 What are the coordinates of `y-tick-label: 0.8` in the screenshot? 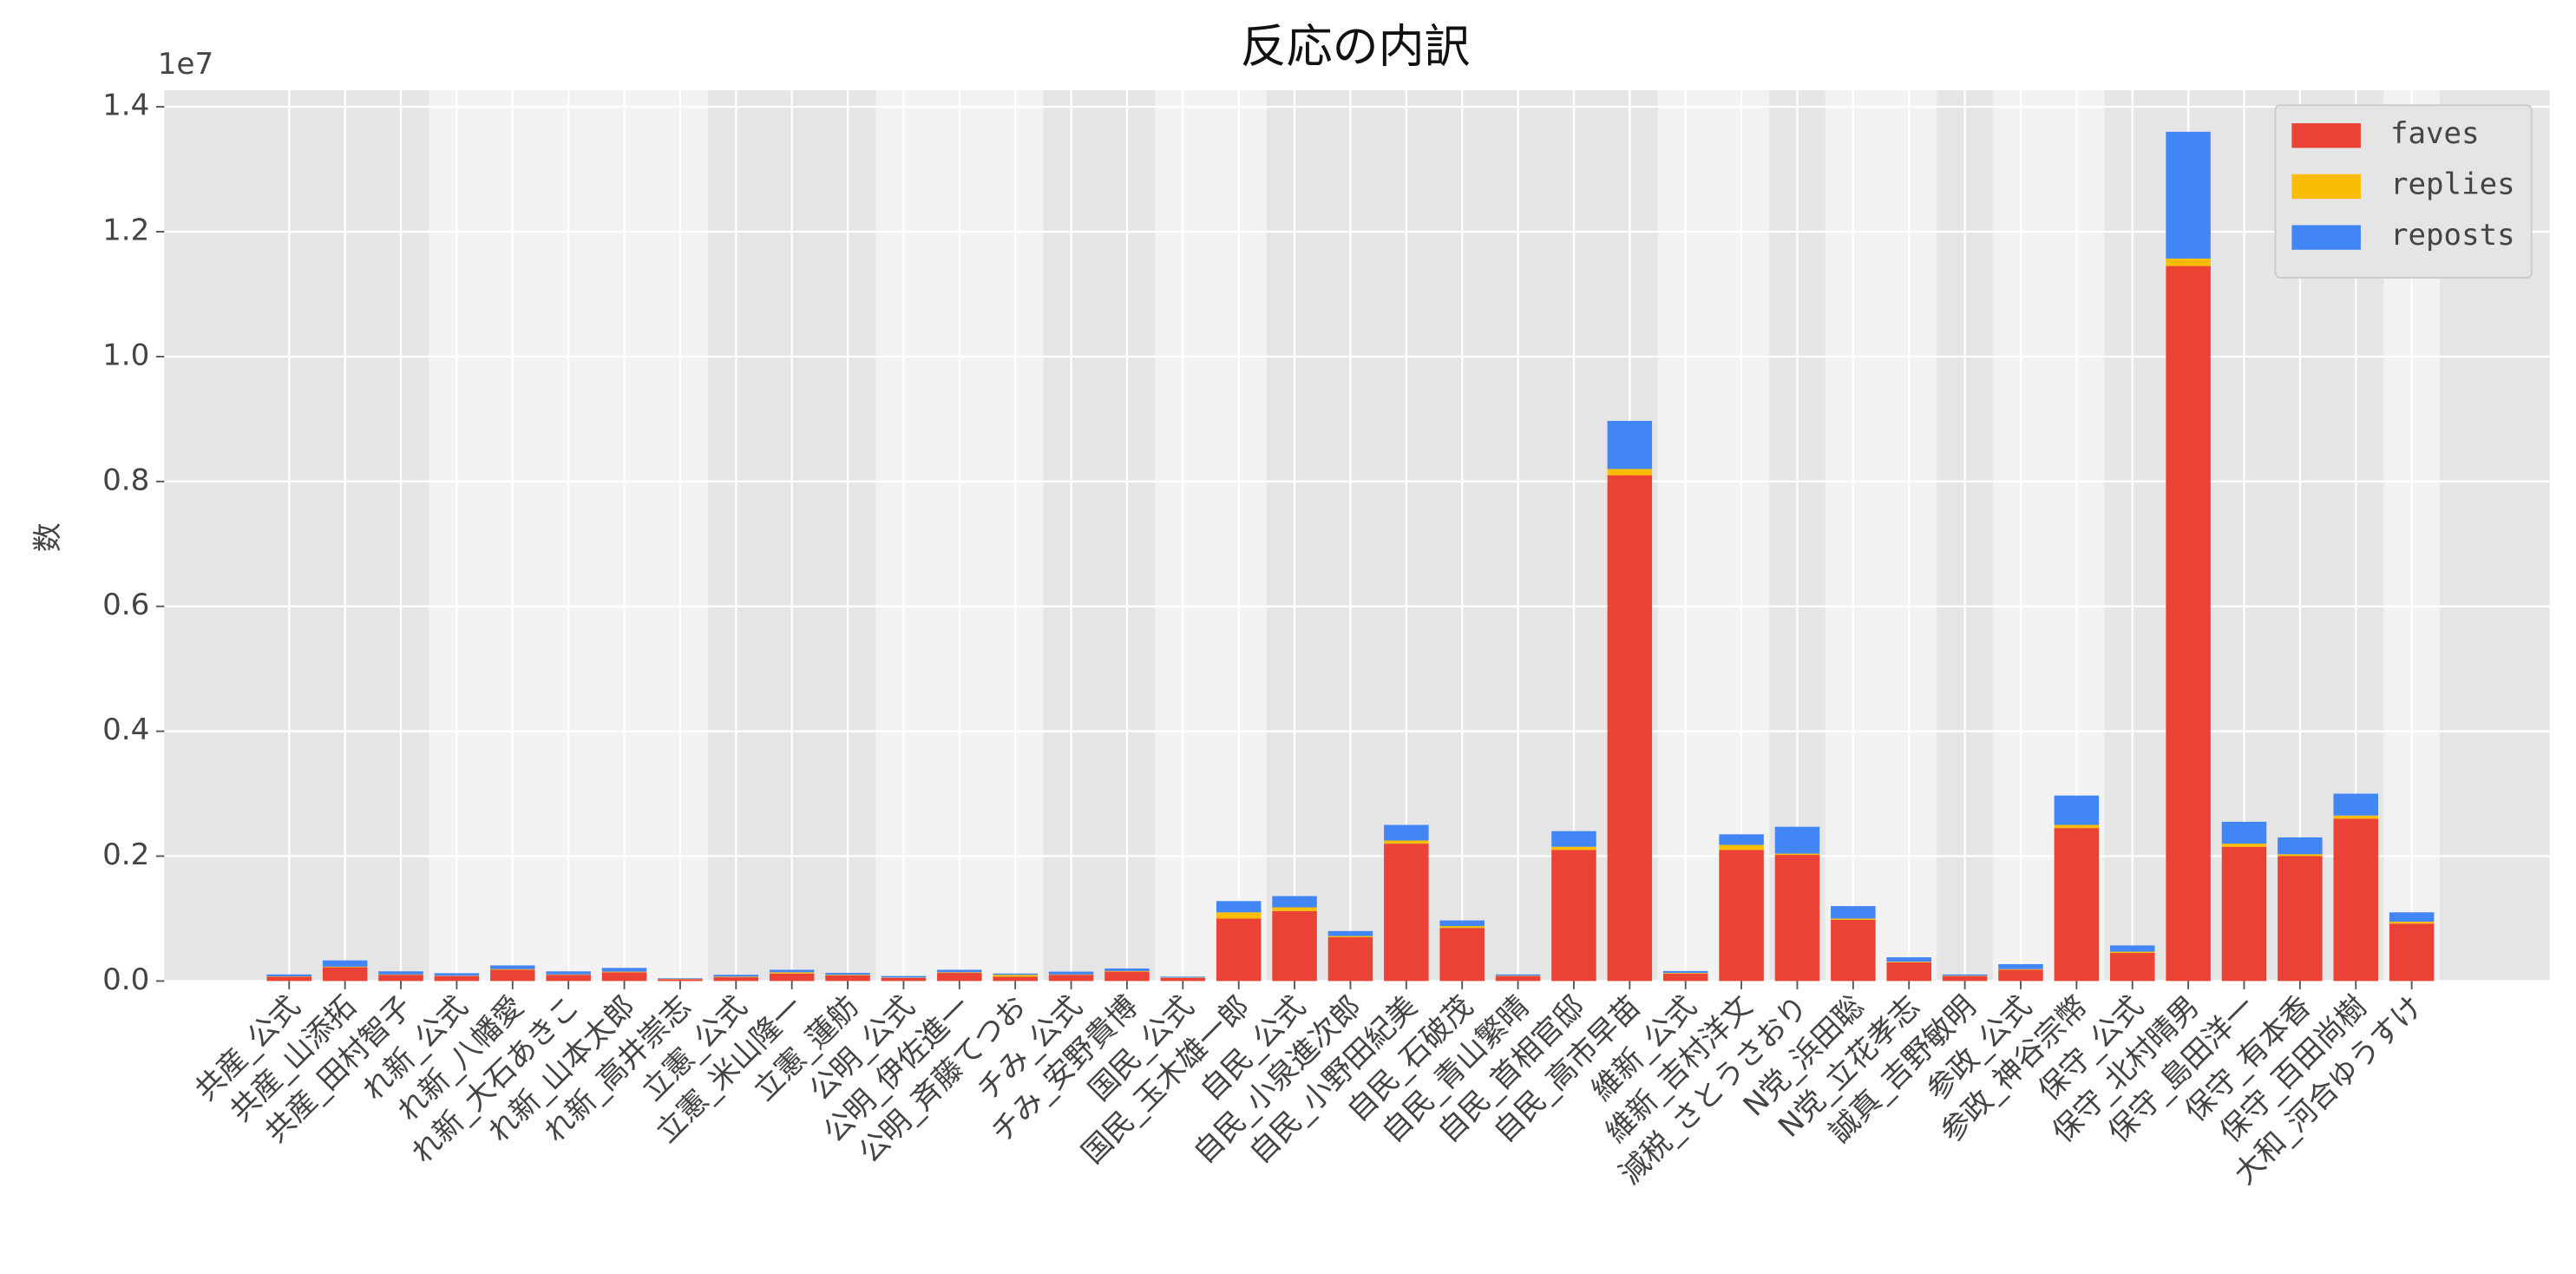 It's located at (125, 480).